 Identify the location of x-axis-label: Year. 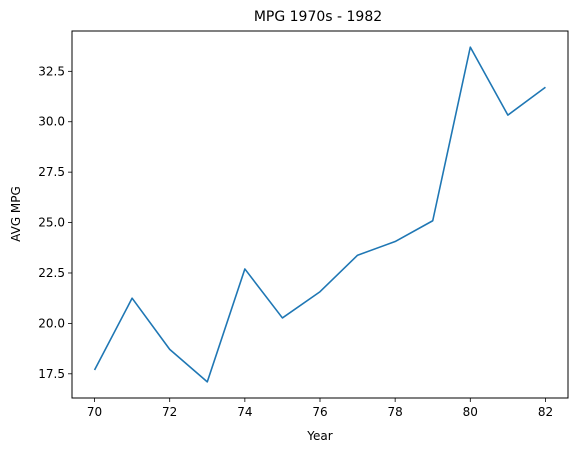
(319, 436).